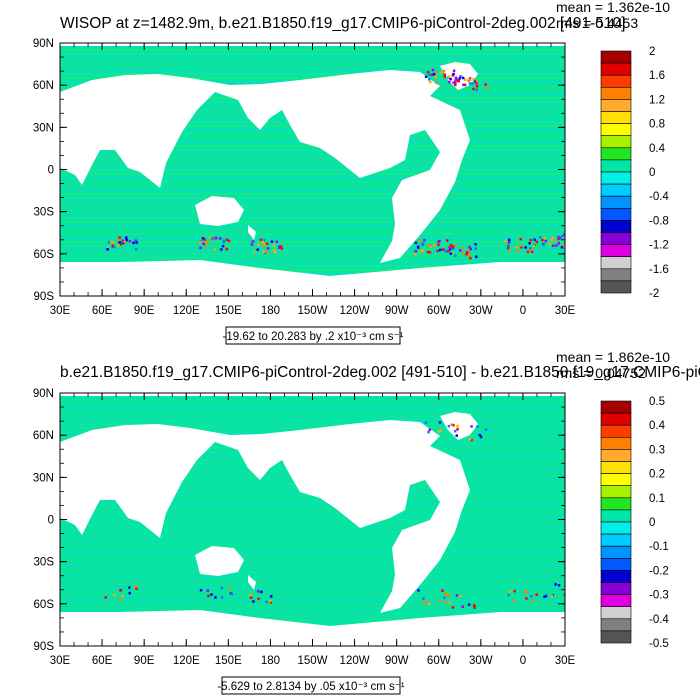  What do you see at coordinates (311, 685) in the screenshot?
I see `panel-2-range-box: -5.629 to 2.8134 by .05 x10⁻³ cm s⁻¹` at bounding box center [311, 685].